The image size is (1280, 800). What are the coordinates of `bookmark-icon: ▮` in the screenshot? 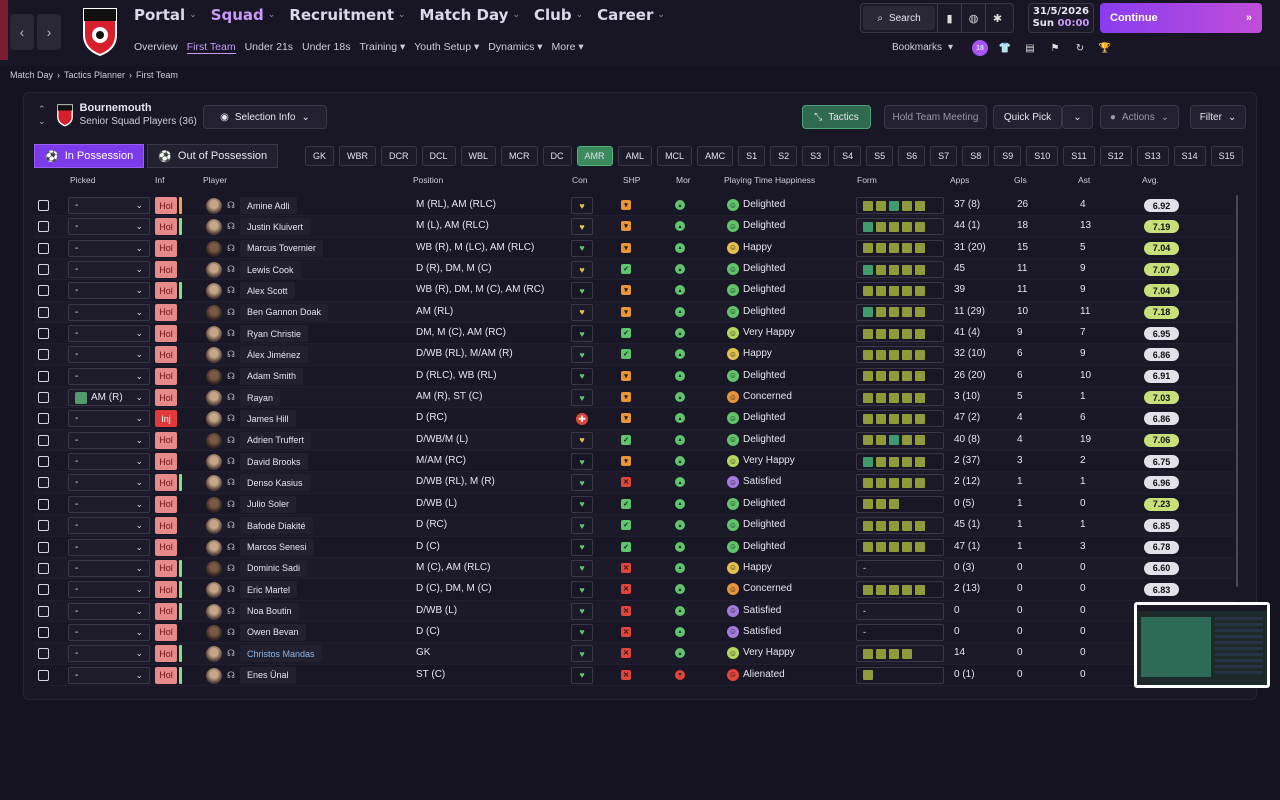 It's located at (949, 18).